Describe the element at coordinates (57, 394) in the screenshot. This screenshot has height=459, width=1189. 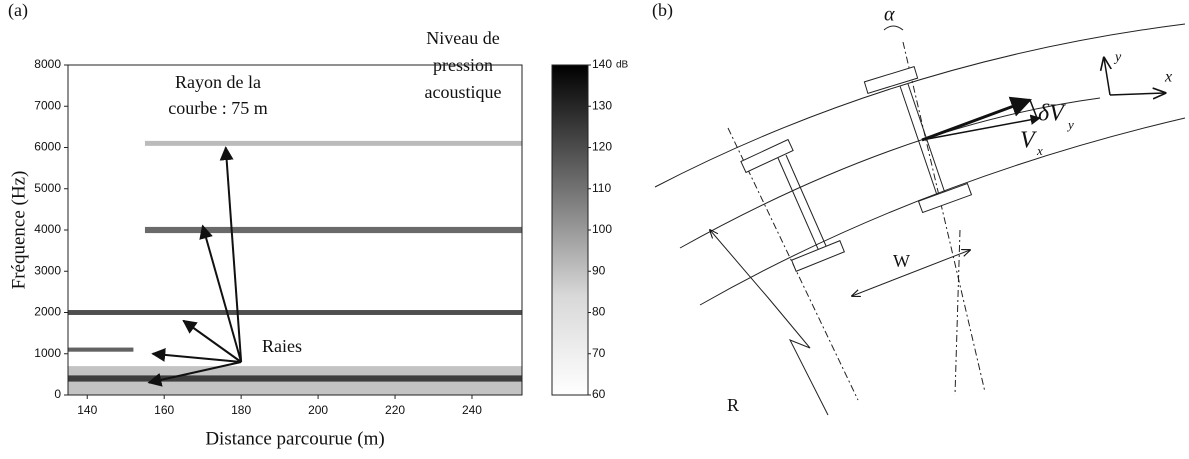
I see `y-tick-label: 0` at that location.